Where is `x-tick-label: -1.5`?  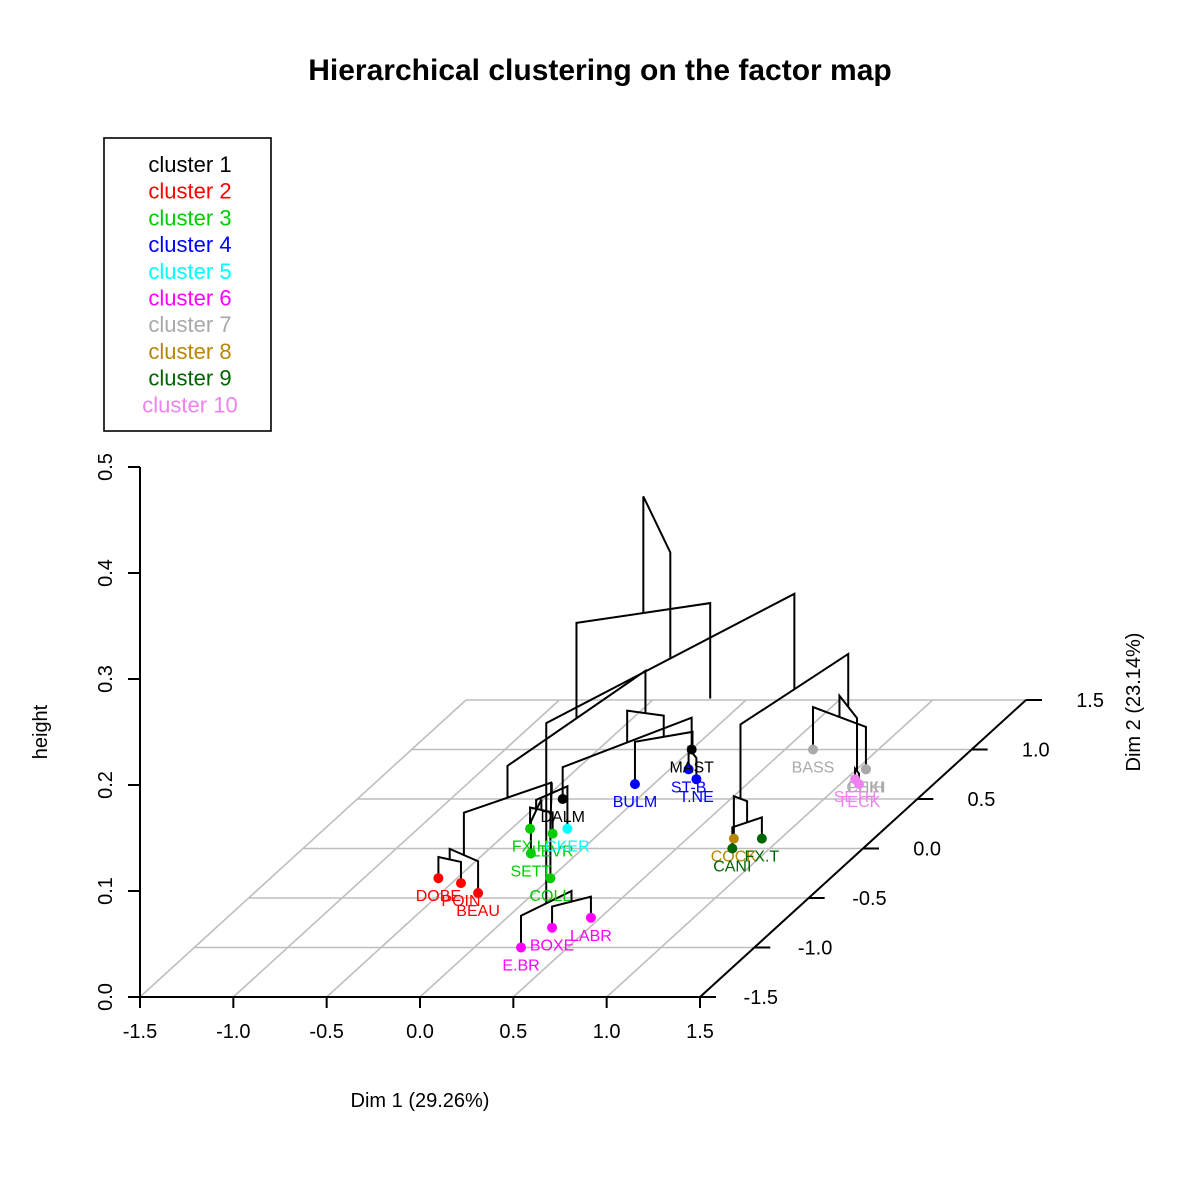
x-tick-label: -1.5 is located at coordinates (140, 1032).